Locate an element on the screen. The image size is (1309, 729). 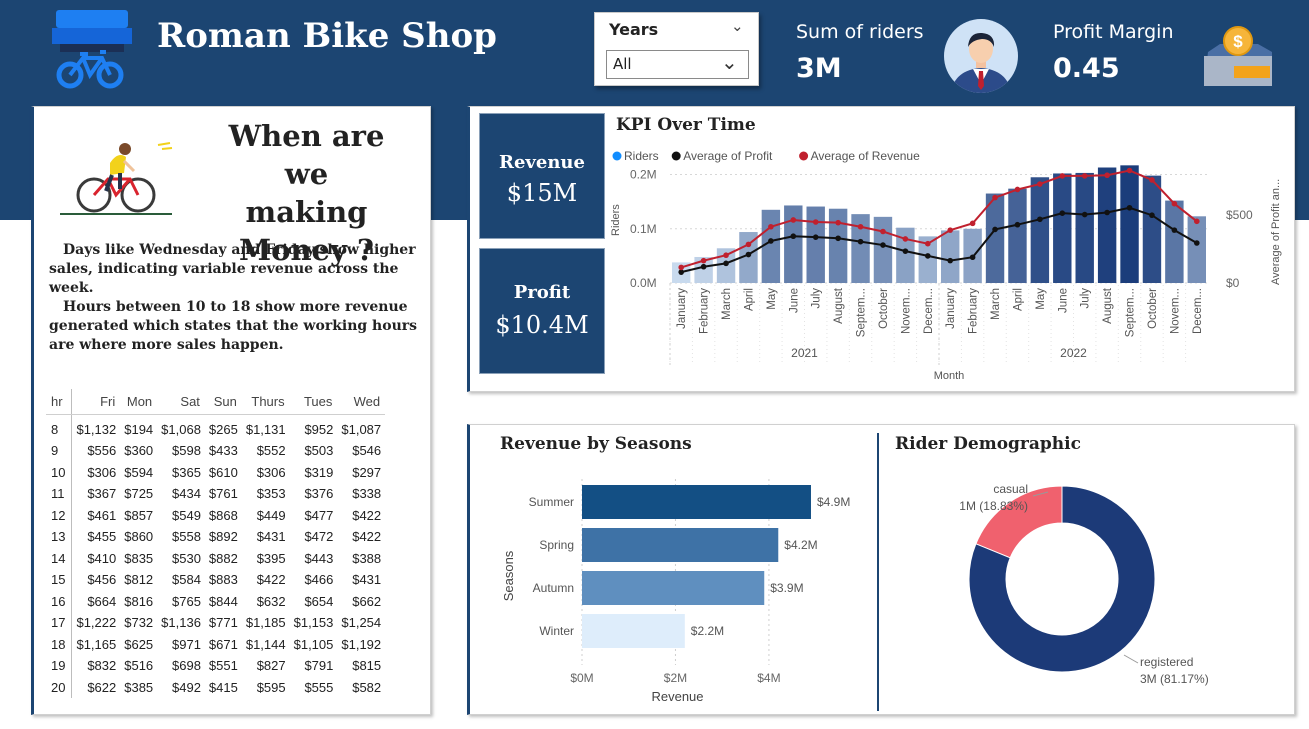
matrix-hour-cell: 11 is located at coordinates (59, 494).